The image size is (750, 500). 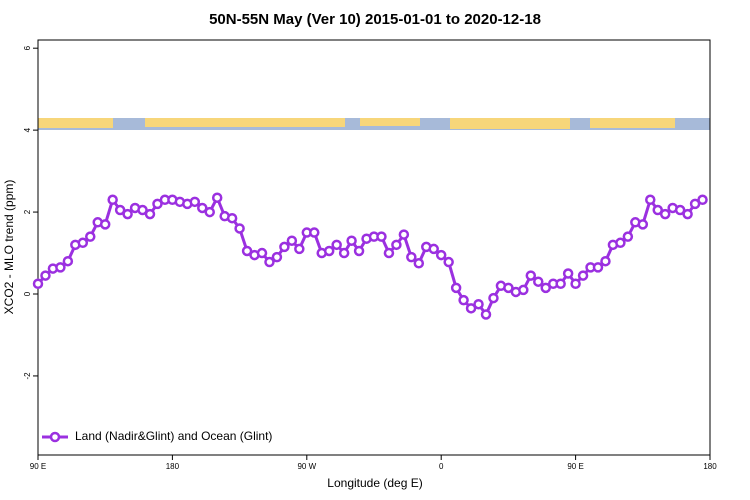 I want to click on y-tick-label: 4, so click(x=27, y=129).